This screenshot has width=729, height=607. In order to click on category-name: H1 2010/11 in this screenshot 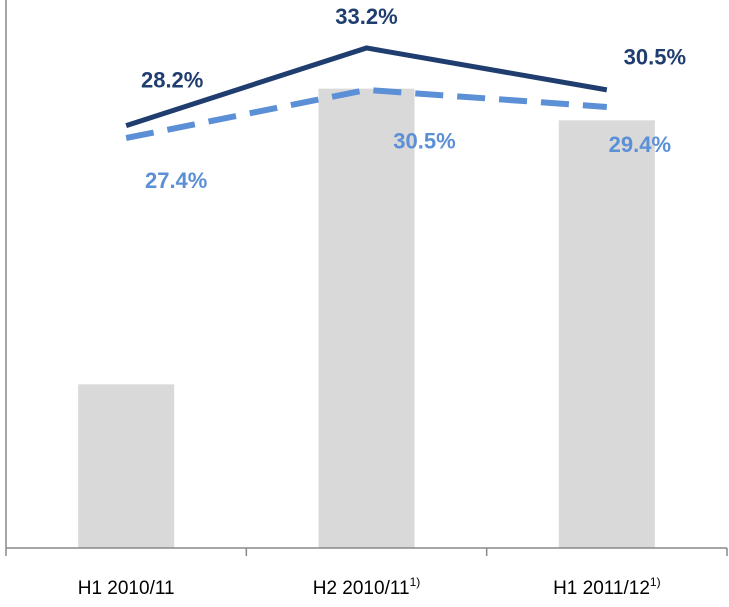, I will do `click(126, 588)`.